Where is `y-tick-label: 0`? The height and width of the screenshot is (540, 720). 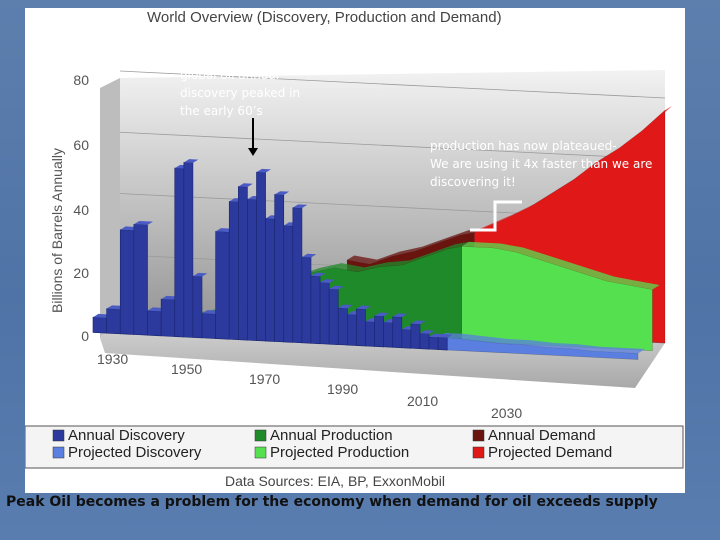 y-tick-label: 0 is located at coordinates (85, 336).